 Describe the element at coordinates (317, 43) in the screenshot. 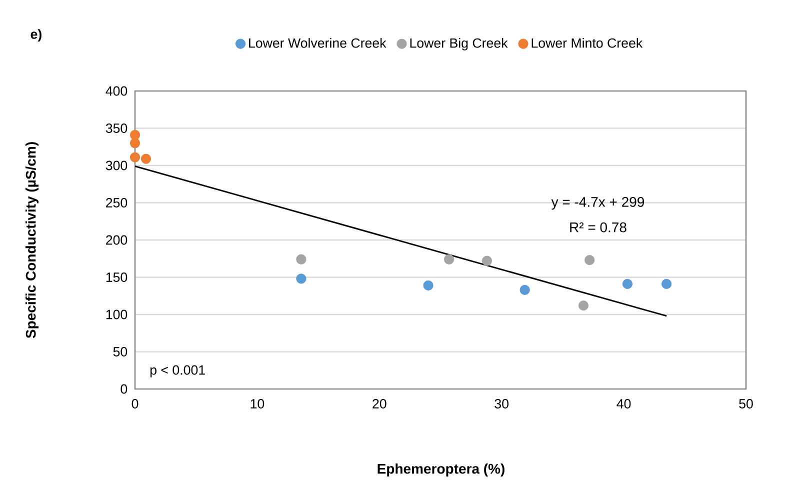

I see `legend-label: Lower Wolverine Creek` at that location.